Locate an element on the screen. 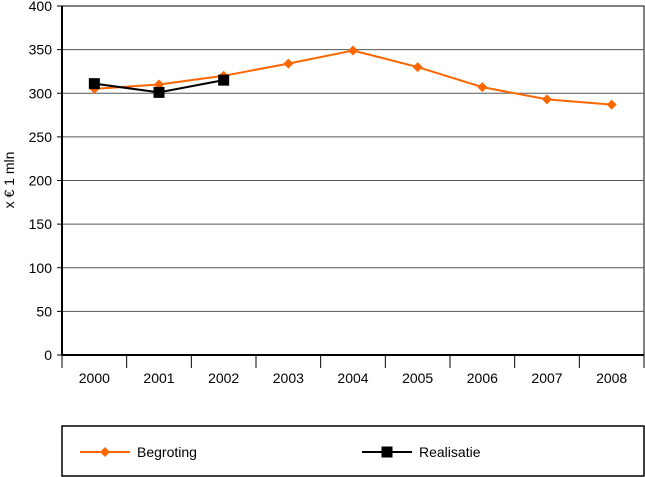 The height and width of the screenshot is (477, 645). legend-label-begroting: Begroting is located at coordinates (167, 452).